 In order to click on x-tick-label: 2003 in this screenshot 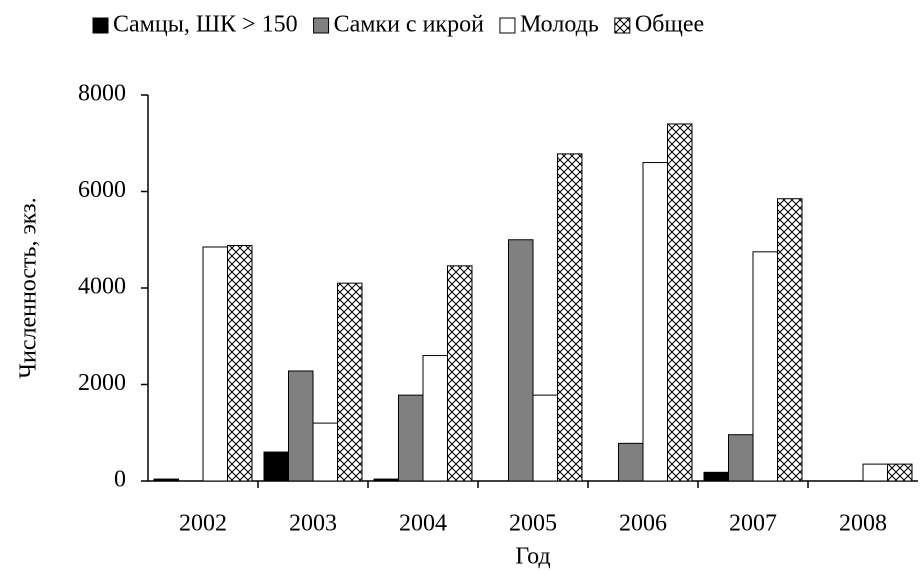, I will do `click(313, 524)`.